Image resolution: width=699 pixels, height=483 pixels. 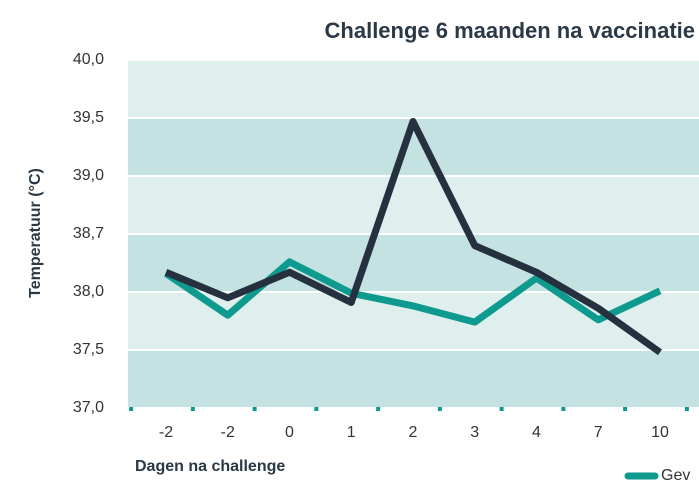 What do you see at coordinates (88, 59) in the screenshot?
I see `y-tick-label: 40,0` at bounding box center [88, 59].